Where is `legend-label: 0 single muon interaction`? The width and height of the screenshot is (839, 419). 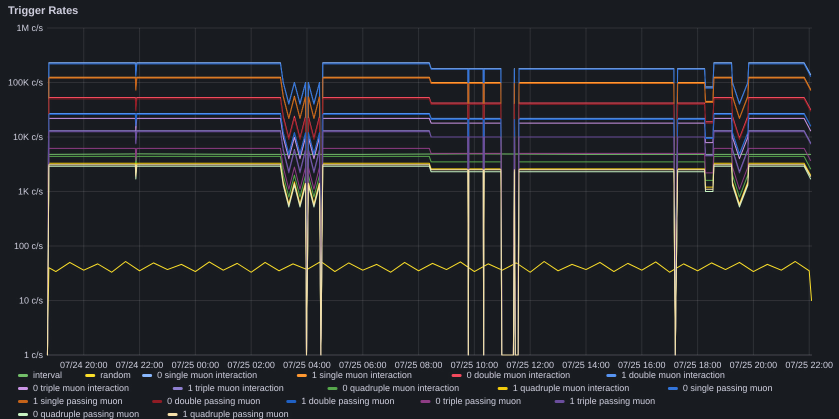 legend-label: 0 single muon interaction is located at coordinates (207, 375).